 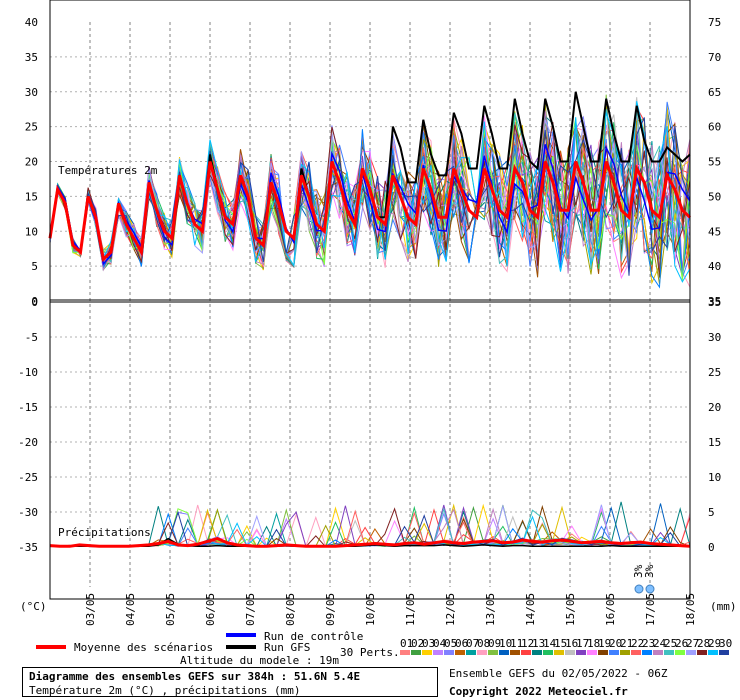 What do you see at coordinates (490, 609) in the screenshot?
I see `date-label: 13/05` at bounding box center [490, 609].